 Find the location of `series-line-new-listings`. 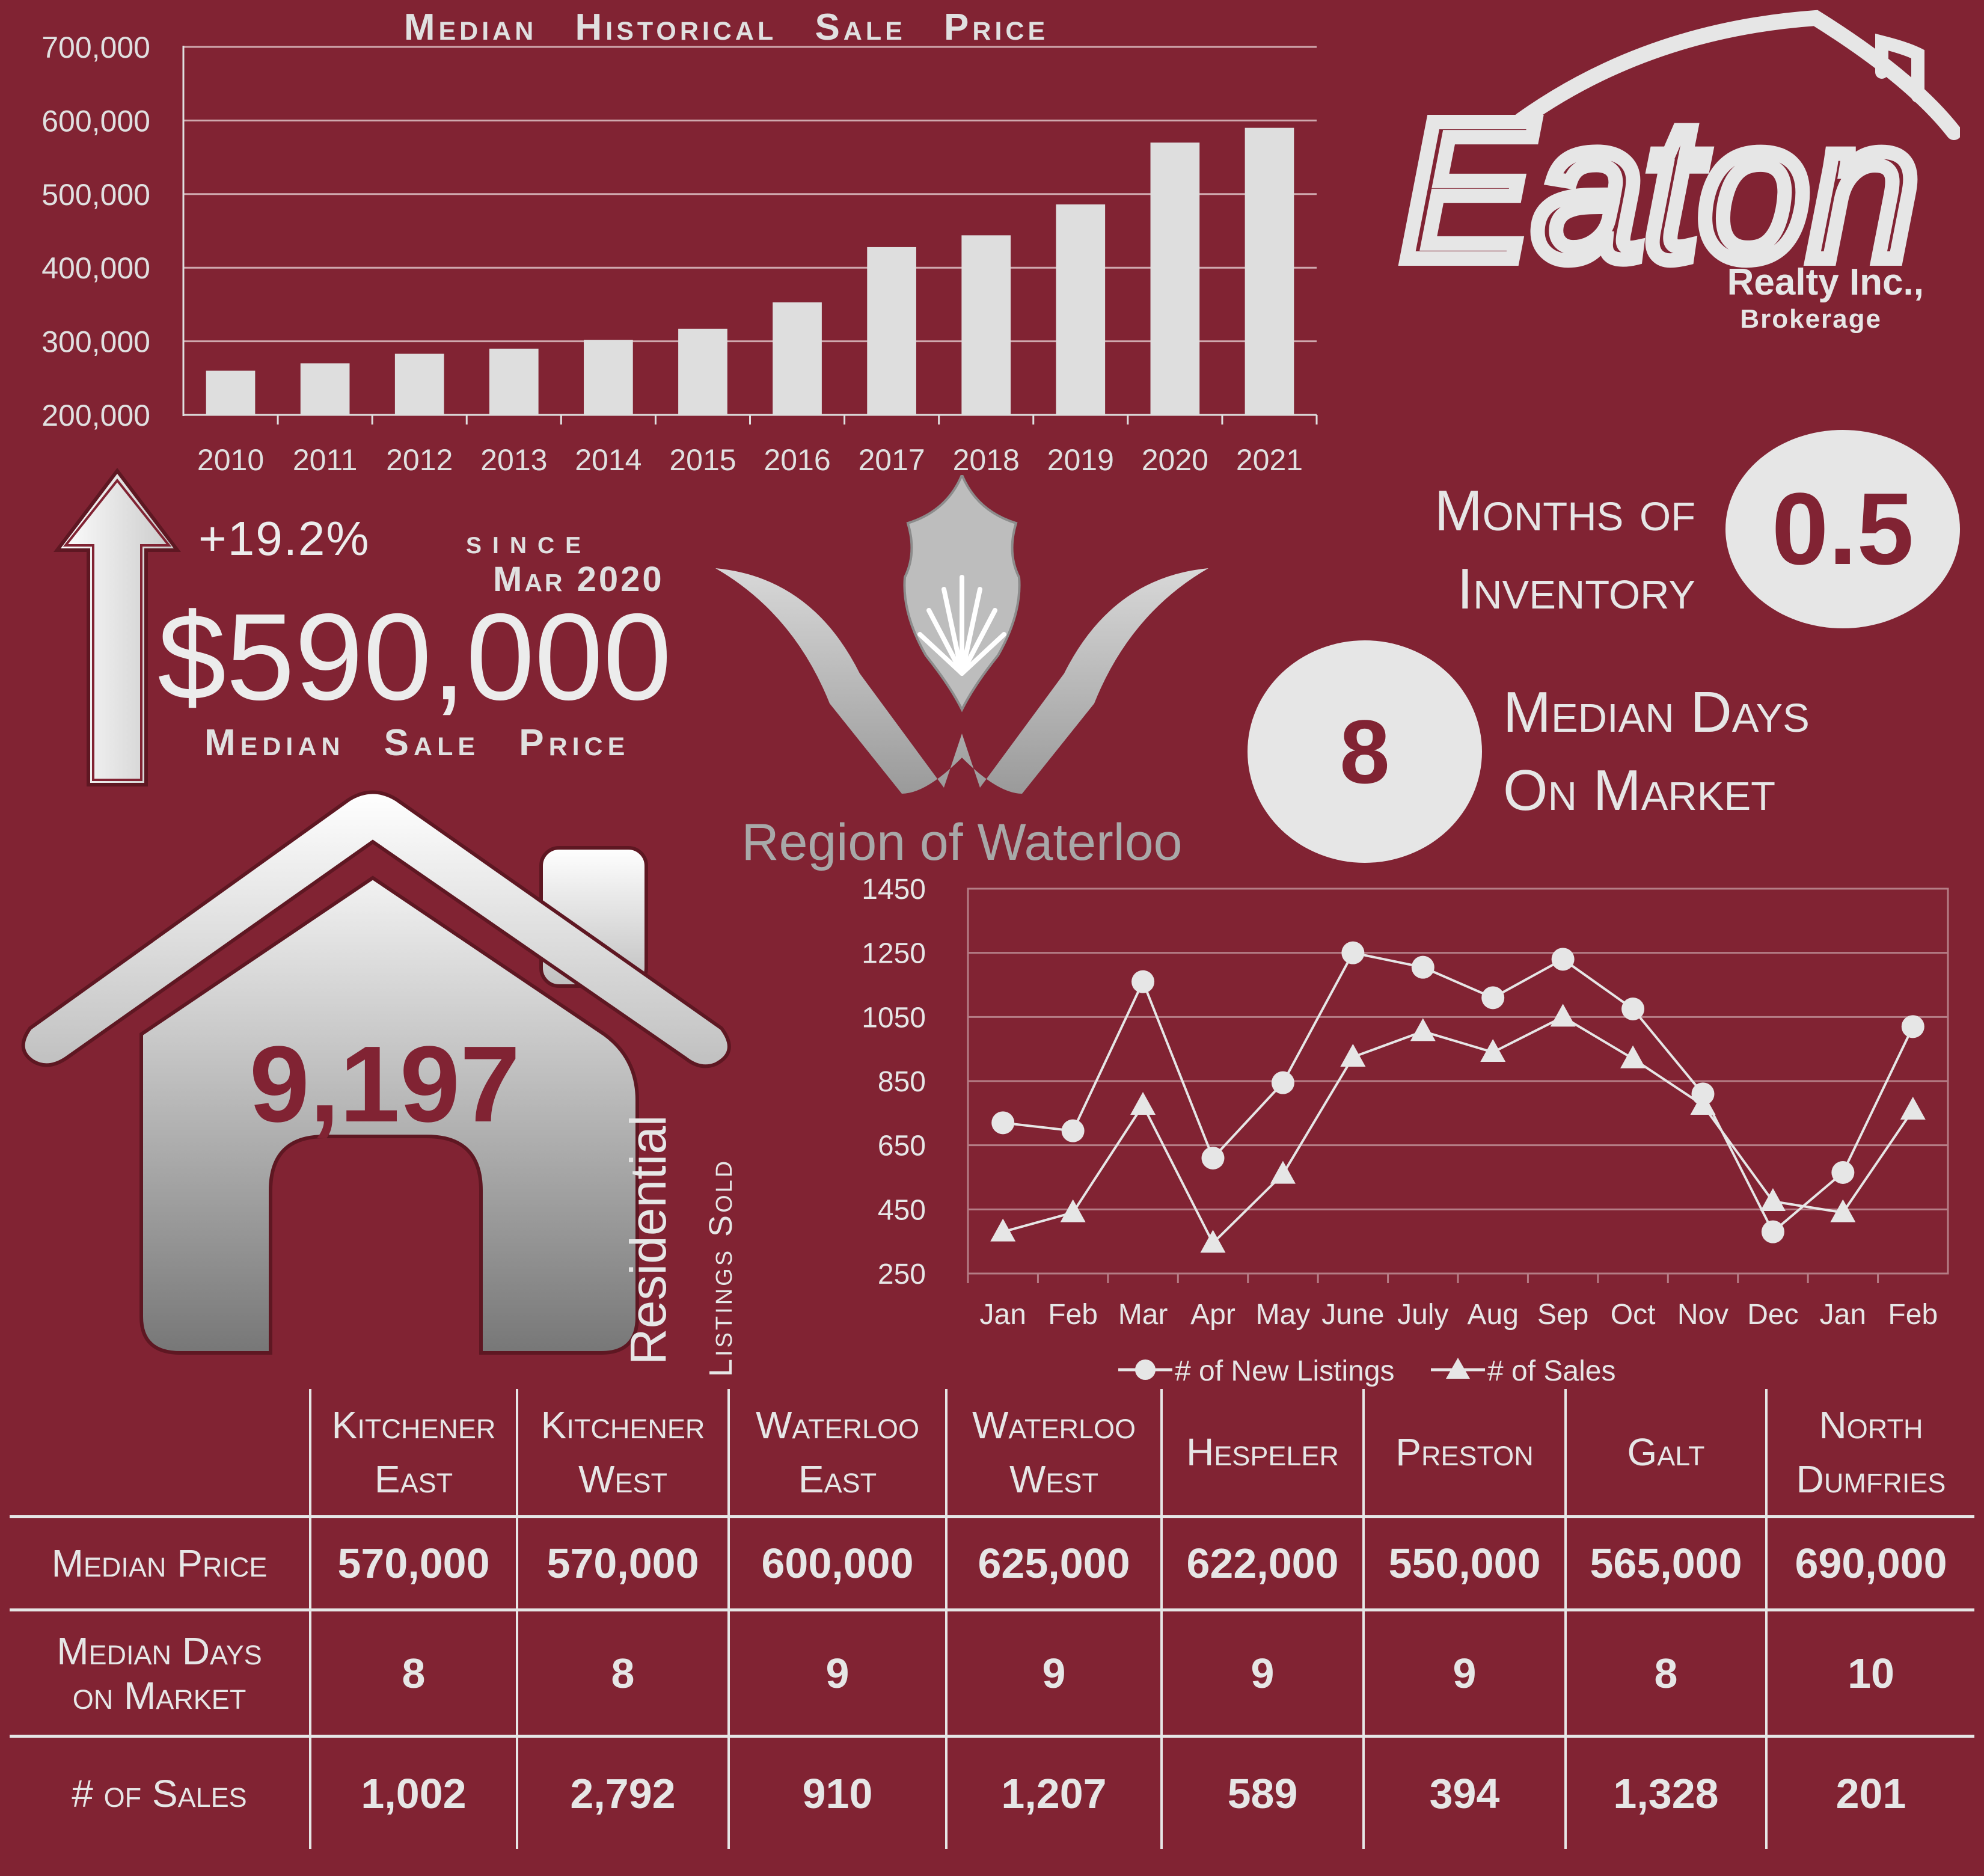

series-line-new-listings is located at coordinates (1458, 1092).